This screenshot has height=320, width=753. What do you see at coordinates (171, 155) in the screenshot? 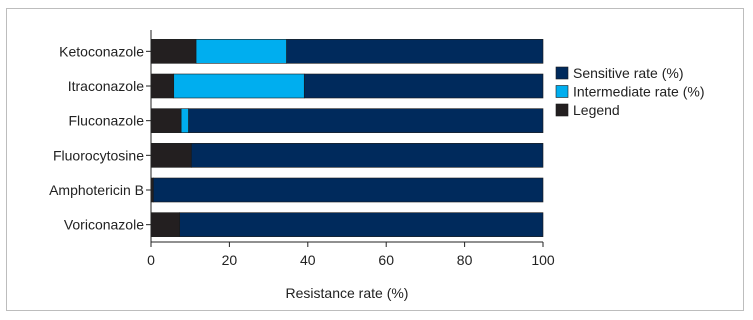
I see `bar-segment-legend-fluorocytosine` at bounding box center [171, 155].